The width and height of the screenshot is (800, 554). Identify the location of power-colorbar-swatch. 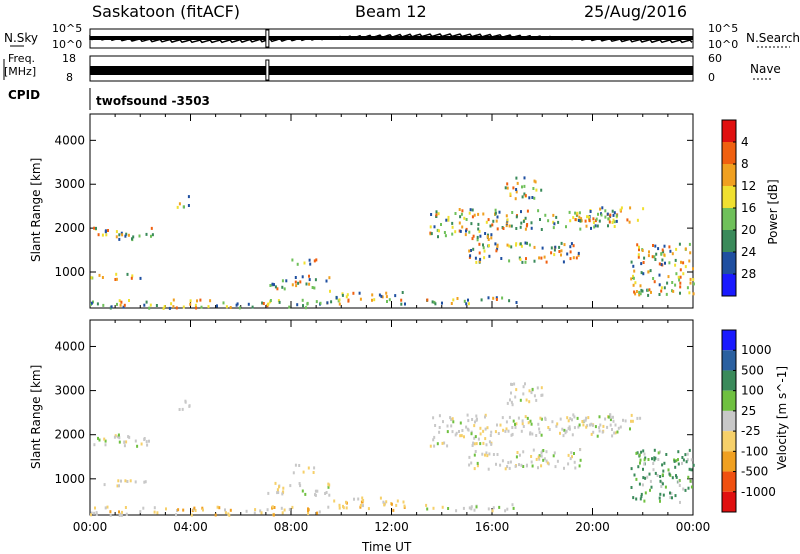
(729, 131).